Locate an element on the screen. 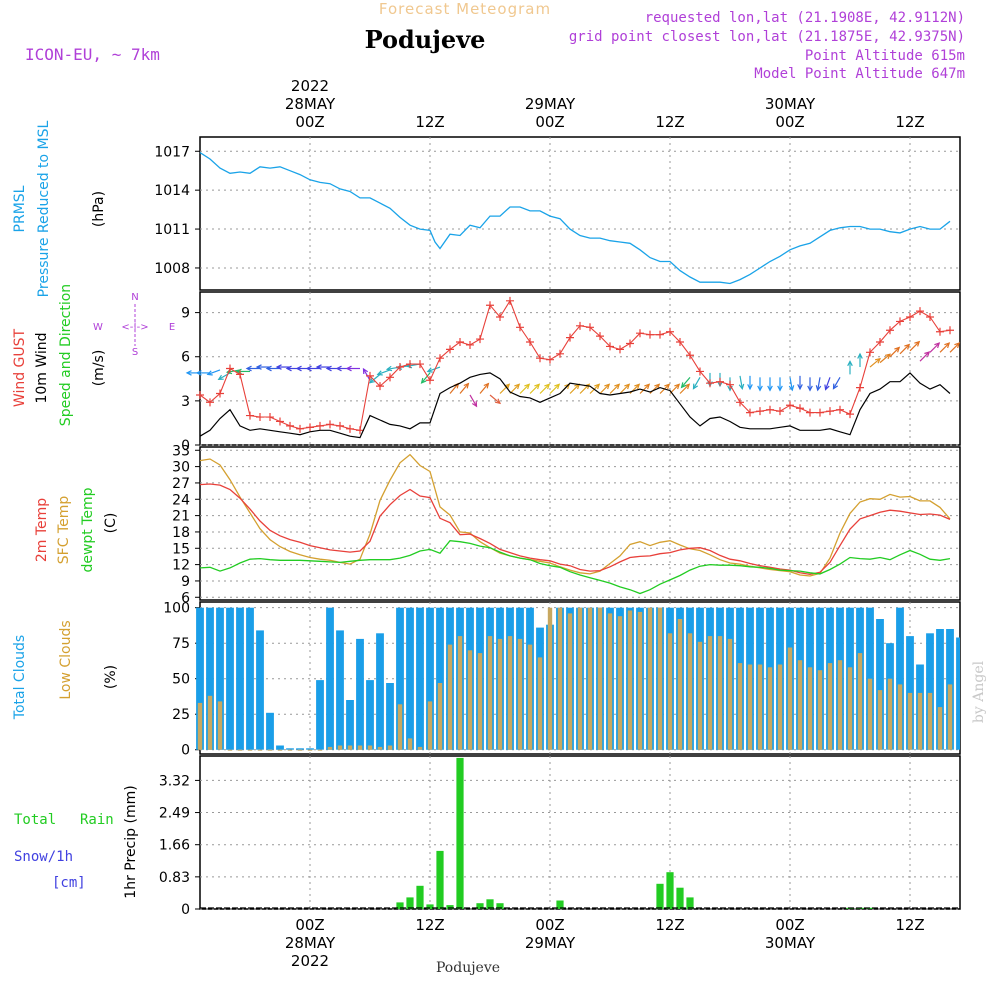  bottom-date-label: 29MAY is located at coordinates (550, 943).